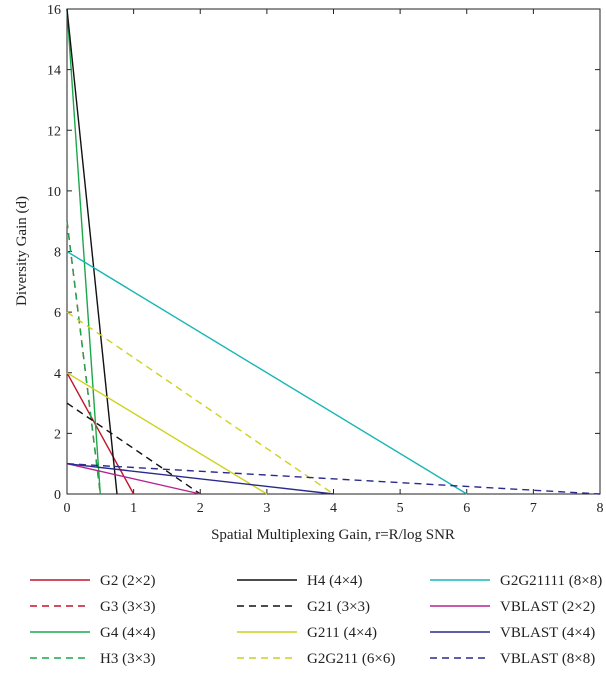 The width and height of the screenshot is (606, 675). Describe the element at coordinates (333, 535) in the screenshot. I see `x-axis-title: Spatial Multiplexing Gain, r=R/log SNR` at that location.